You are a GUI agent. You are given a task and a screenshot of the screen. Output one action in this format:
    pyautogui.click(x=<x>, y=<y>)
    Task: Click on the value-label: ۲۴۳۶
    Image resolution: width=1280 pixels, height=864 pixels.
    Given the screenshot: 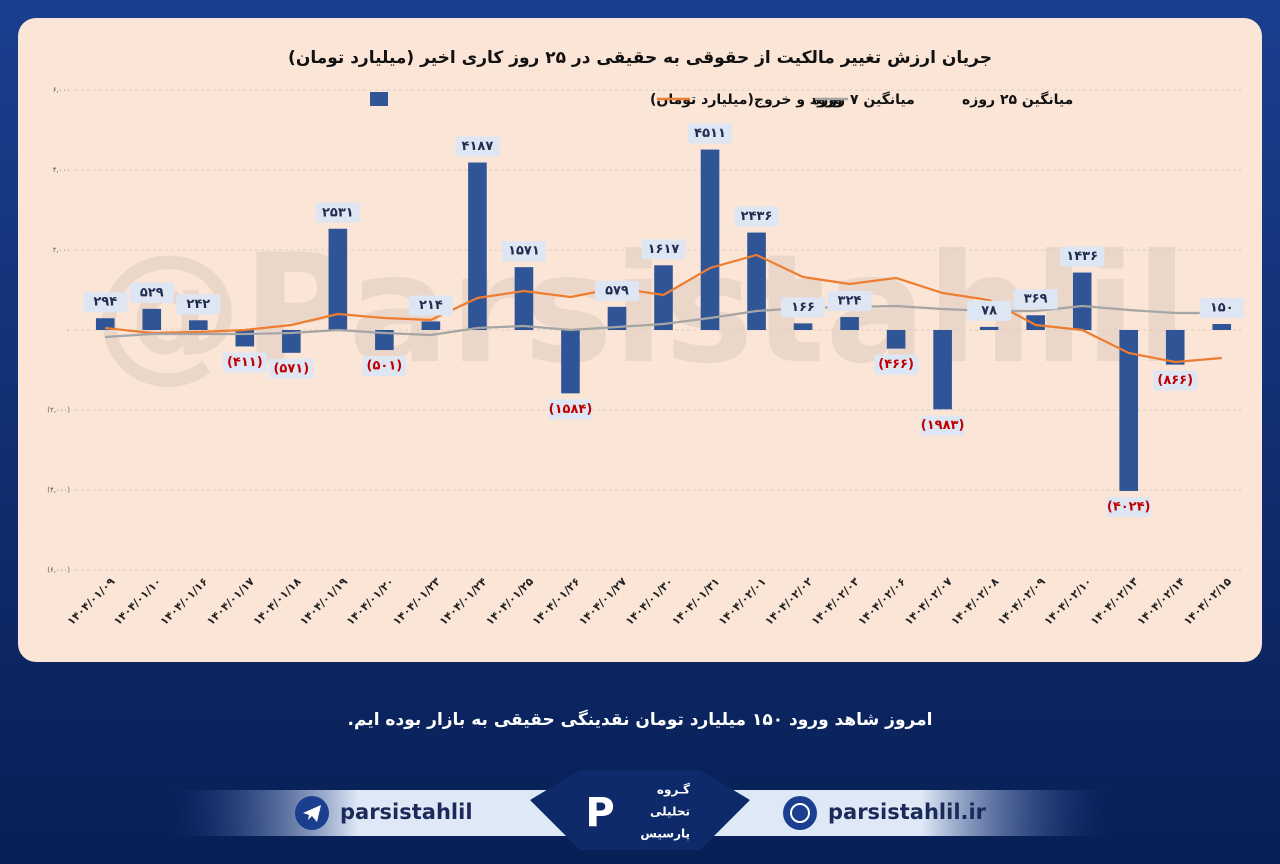 What is the action you would take?
    pyautogui.click(x=756, y=216)
    